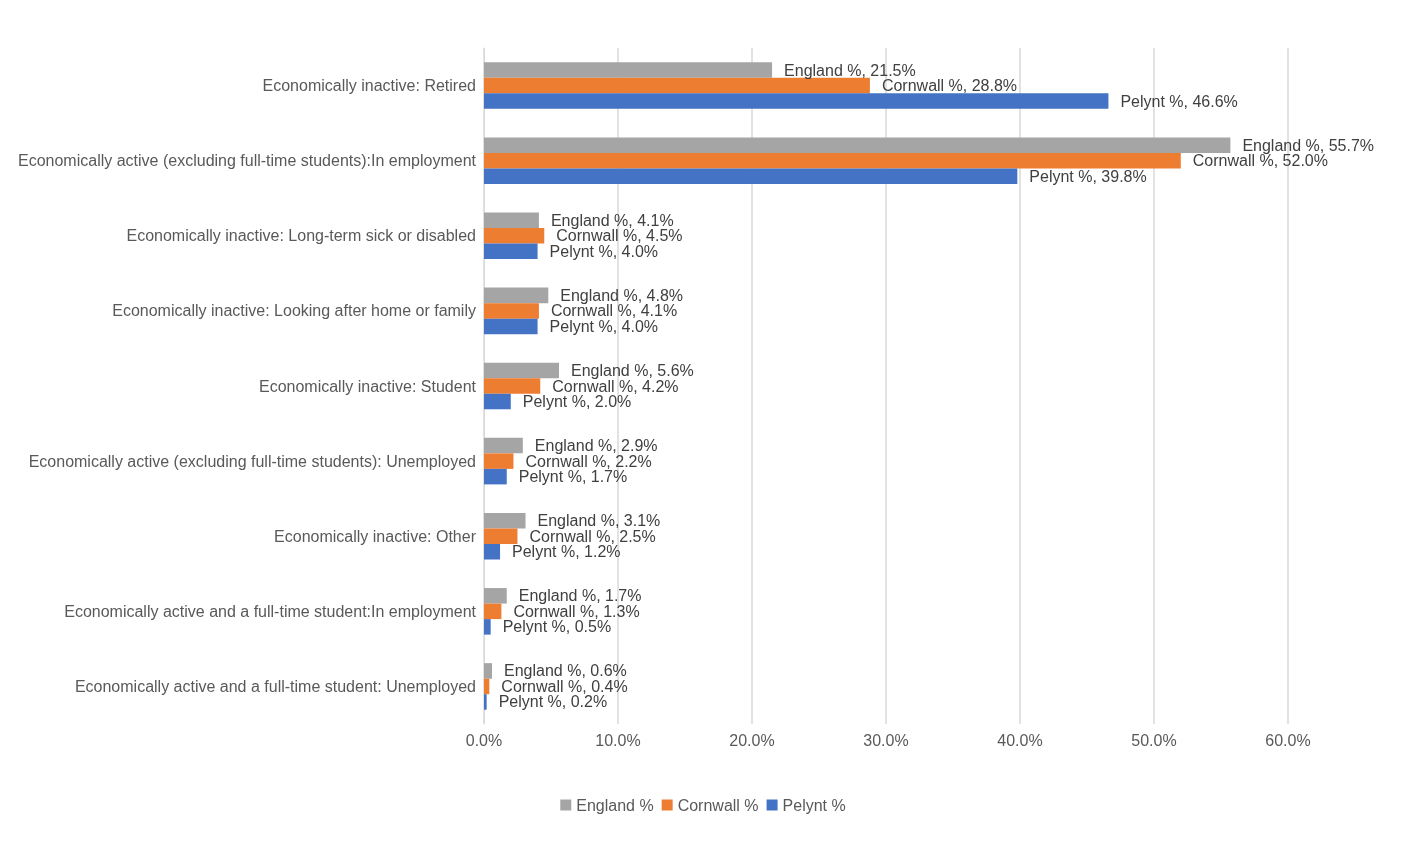 The width and height of the screenshot is (1409, 842). Describe the element at coordinates (612, 220) in the screenshot. I see `data-label: England %, 4.1%` at that location.